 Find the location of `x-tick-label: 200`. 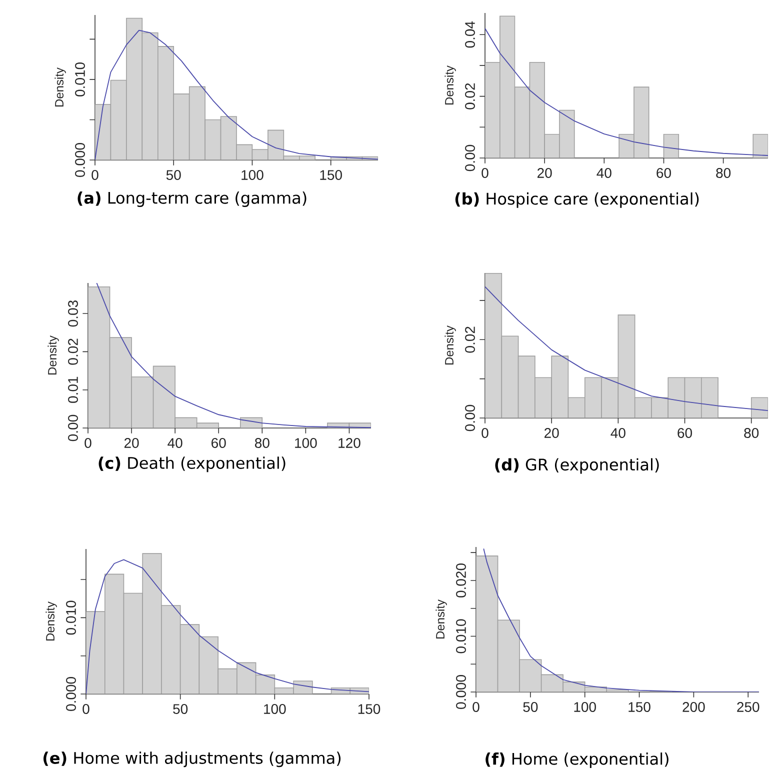

x-tick-label: 200 is located at coordinates (693, 707).